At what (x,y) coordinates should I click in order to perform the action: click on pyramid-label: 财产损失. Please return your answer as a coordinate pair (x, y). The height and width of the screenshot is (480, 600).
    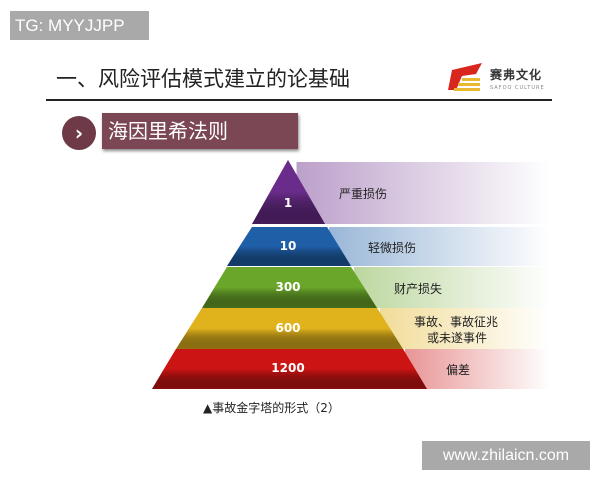
    Looking at the image, I should click on (418, 288).